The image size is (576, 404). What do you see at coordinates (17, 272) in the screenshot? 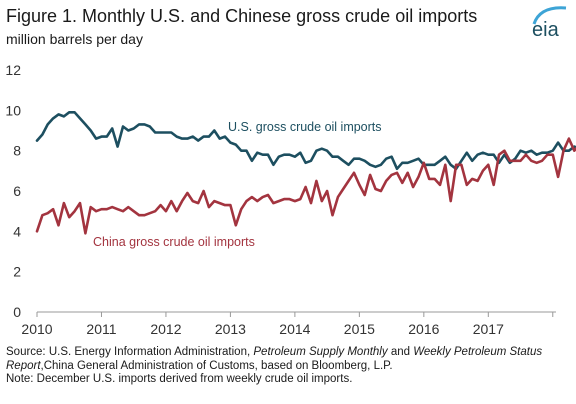
I see `y-tick-label: 2` at bounding box center [17, 272].